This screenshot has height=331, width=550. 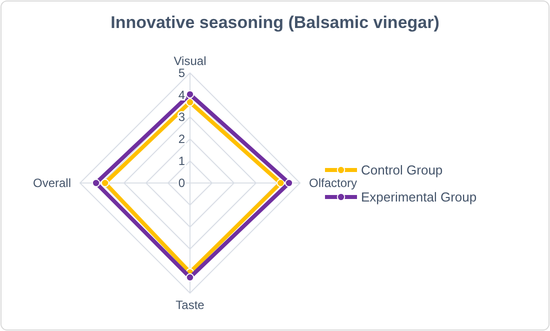 I want to click on legend-label: Experimental Group, so click(x=419, y=197).